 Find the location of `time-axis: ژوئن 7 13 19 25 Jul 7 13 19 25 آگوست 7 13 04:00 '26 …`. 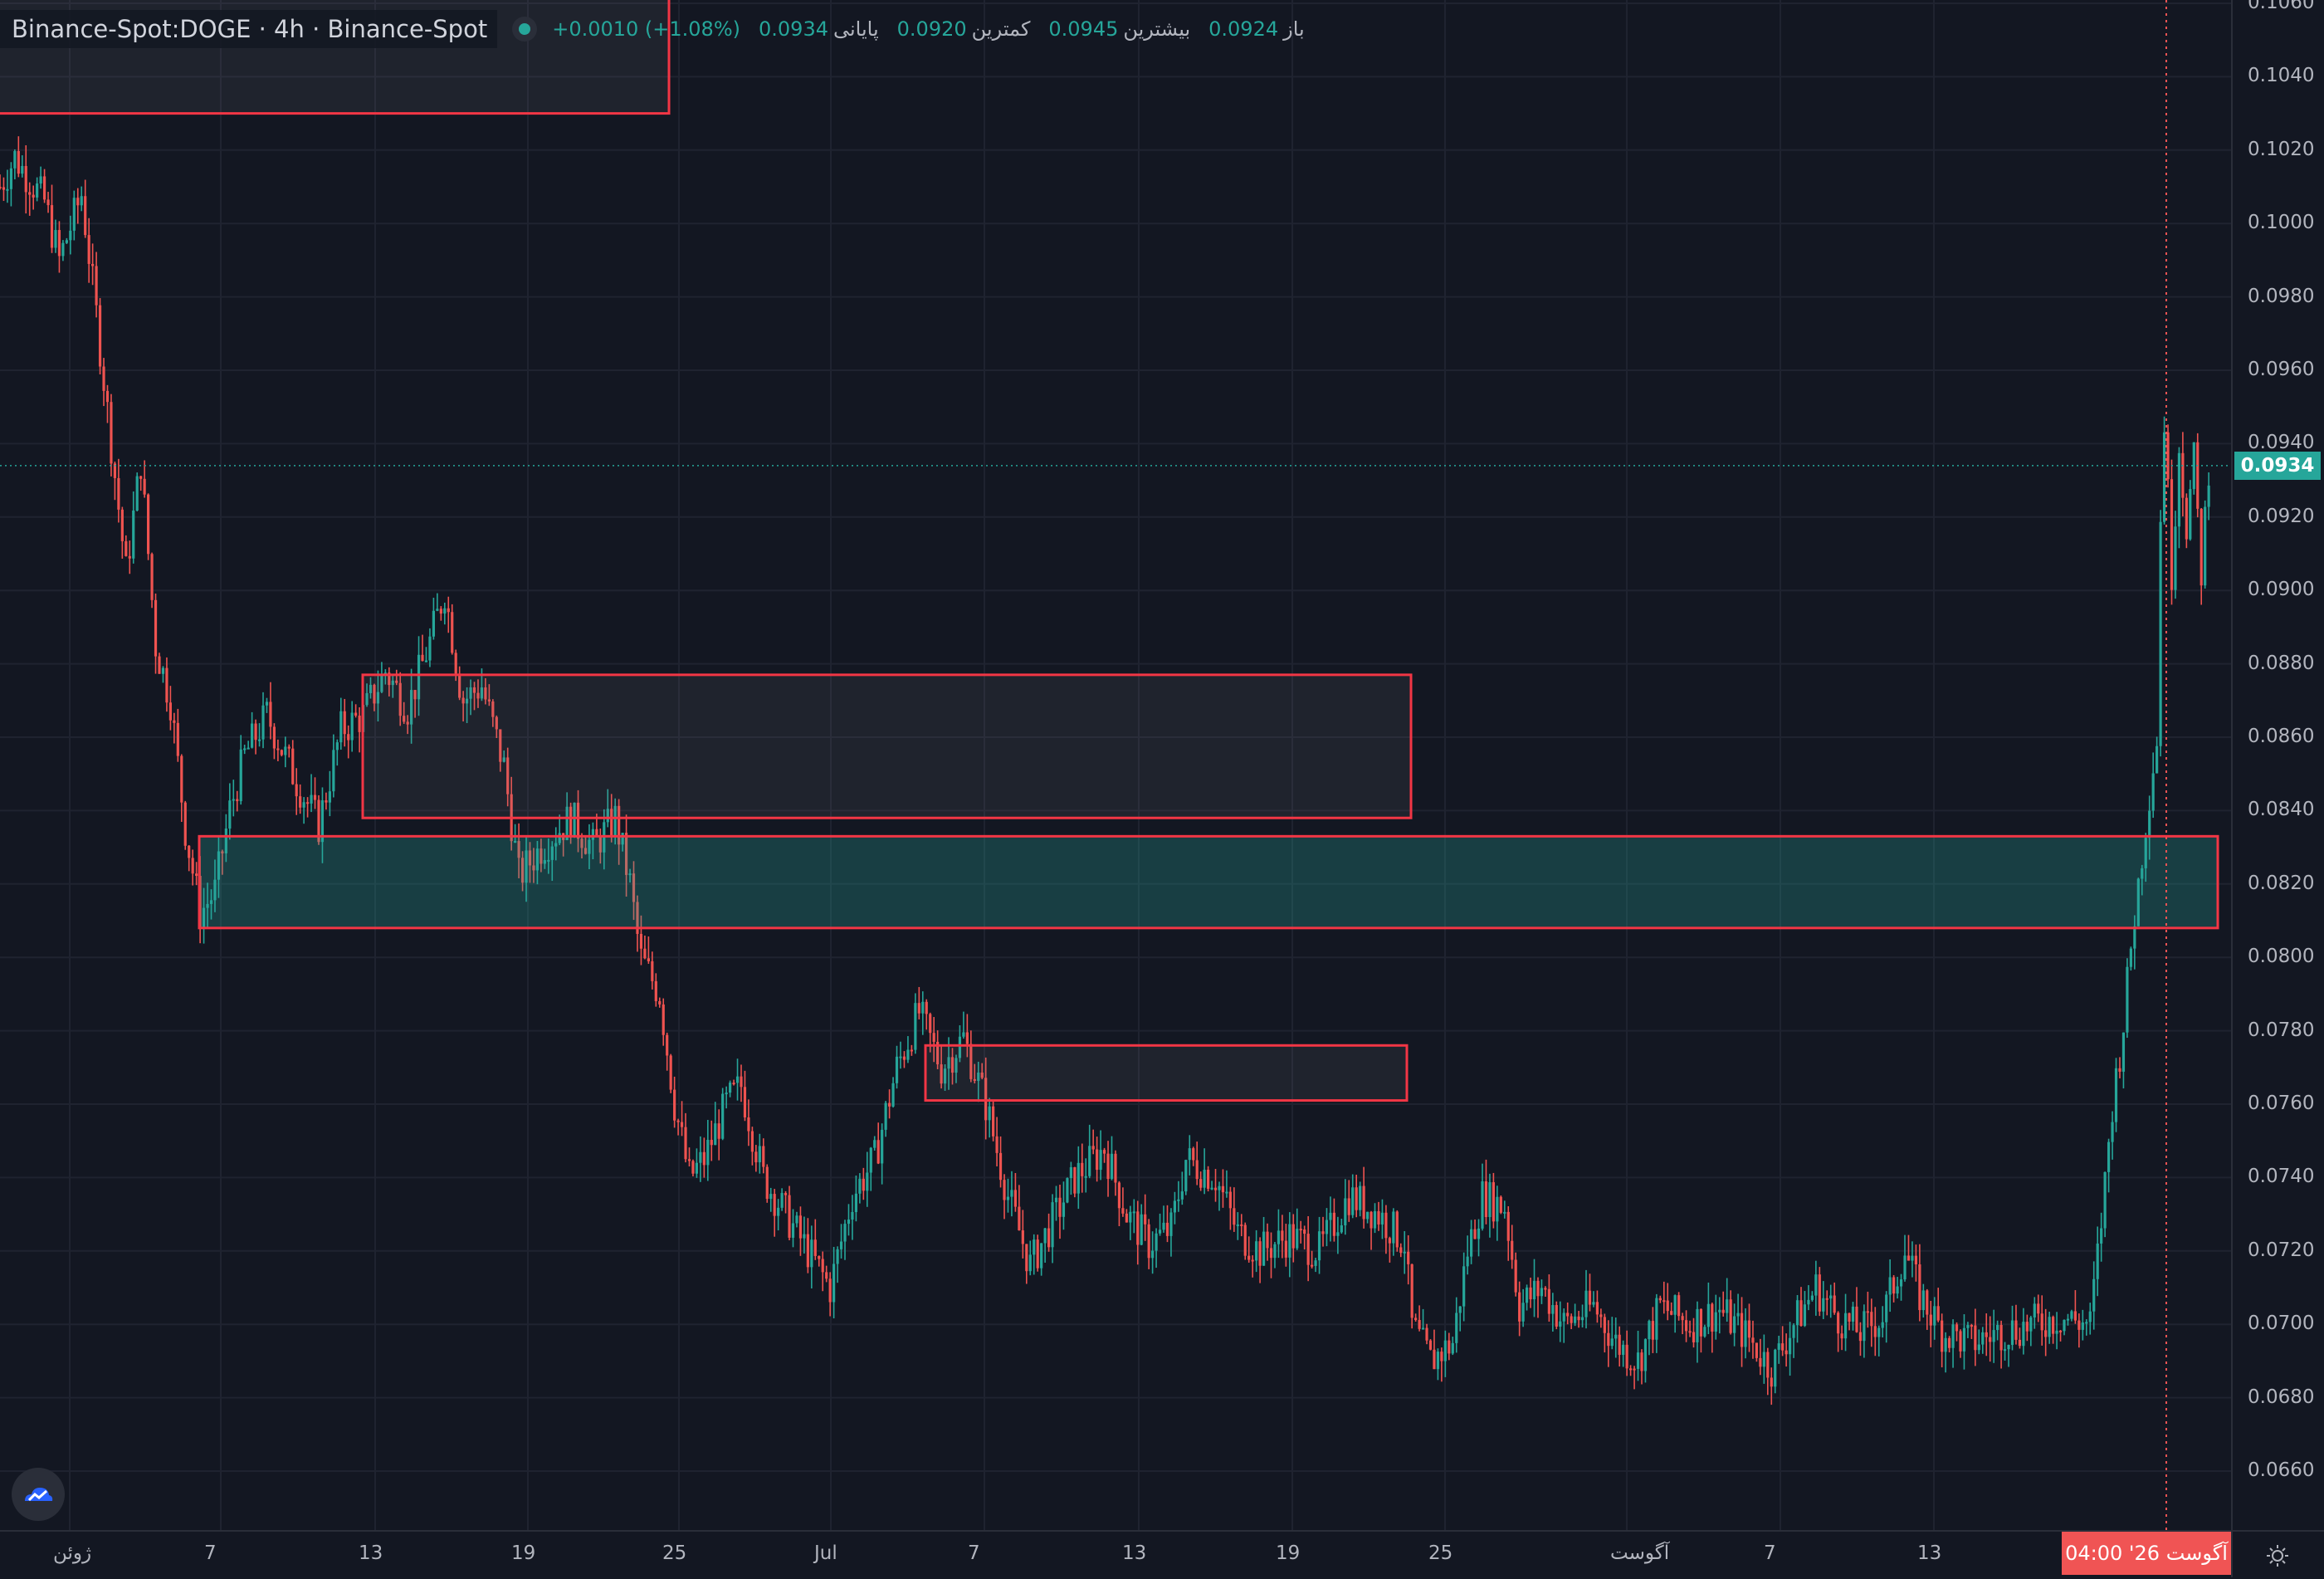

time-axis: ژوئن 7 13 19 25 Jul 7 13 19 25 آگوست 7 13 04:00 '26 … is located at coordinates (1116, 1553).